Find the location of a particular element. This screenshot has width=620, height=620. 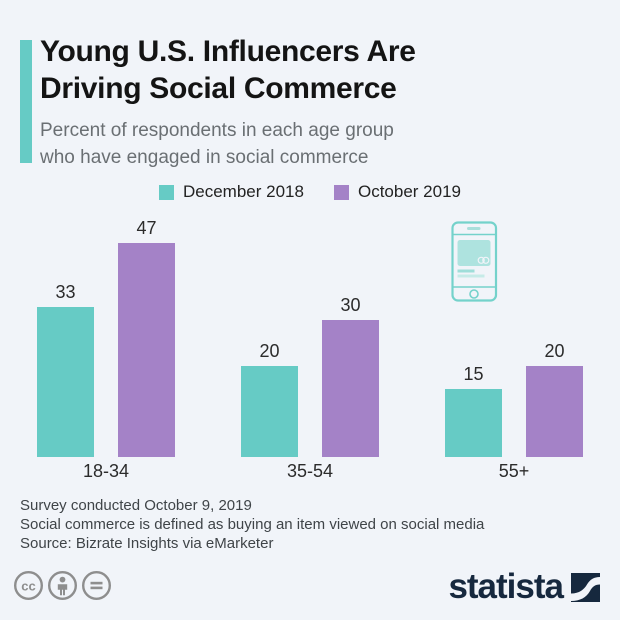

bar-value-label: 30 is located at coordinates (350, 305).